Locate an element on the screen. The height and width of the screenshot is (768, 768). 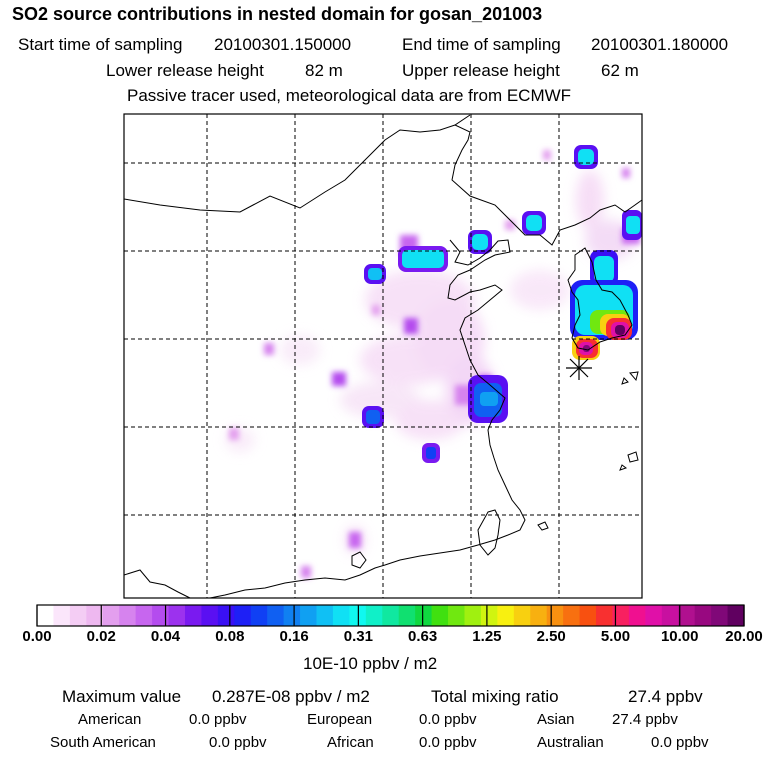
colorbar-label: 1.25 is located at coordinates (487, 636).